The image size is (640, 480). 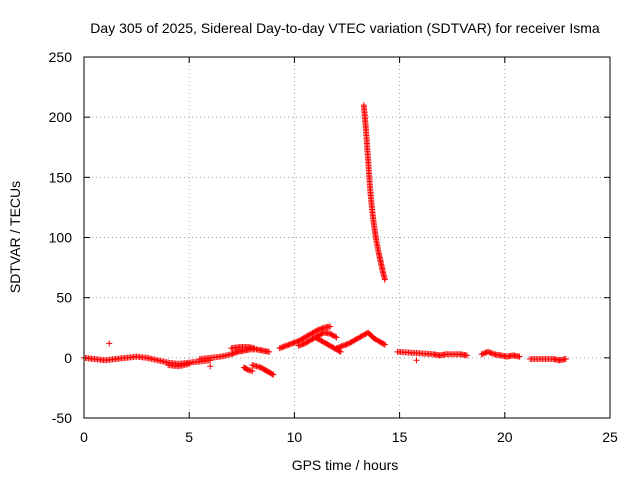 What do you see at coordinates (61, 57) in the screenshot?
I see `y-tick-label: 250` at bounding box center [61, 57].